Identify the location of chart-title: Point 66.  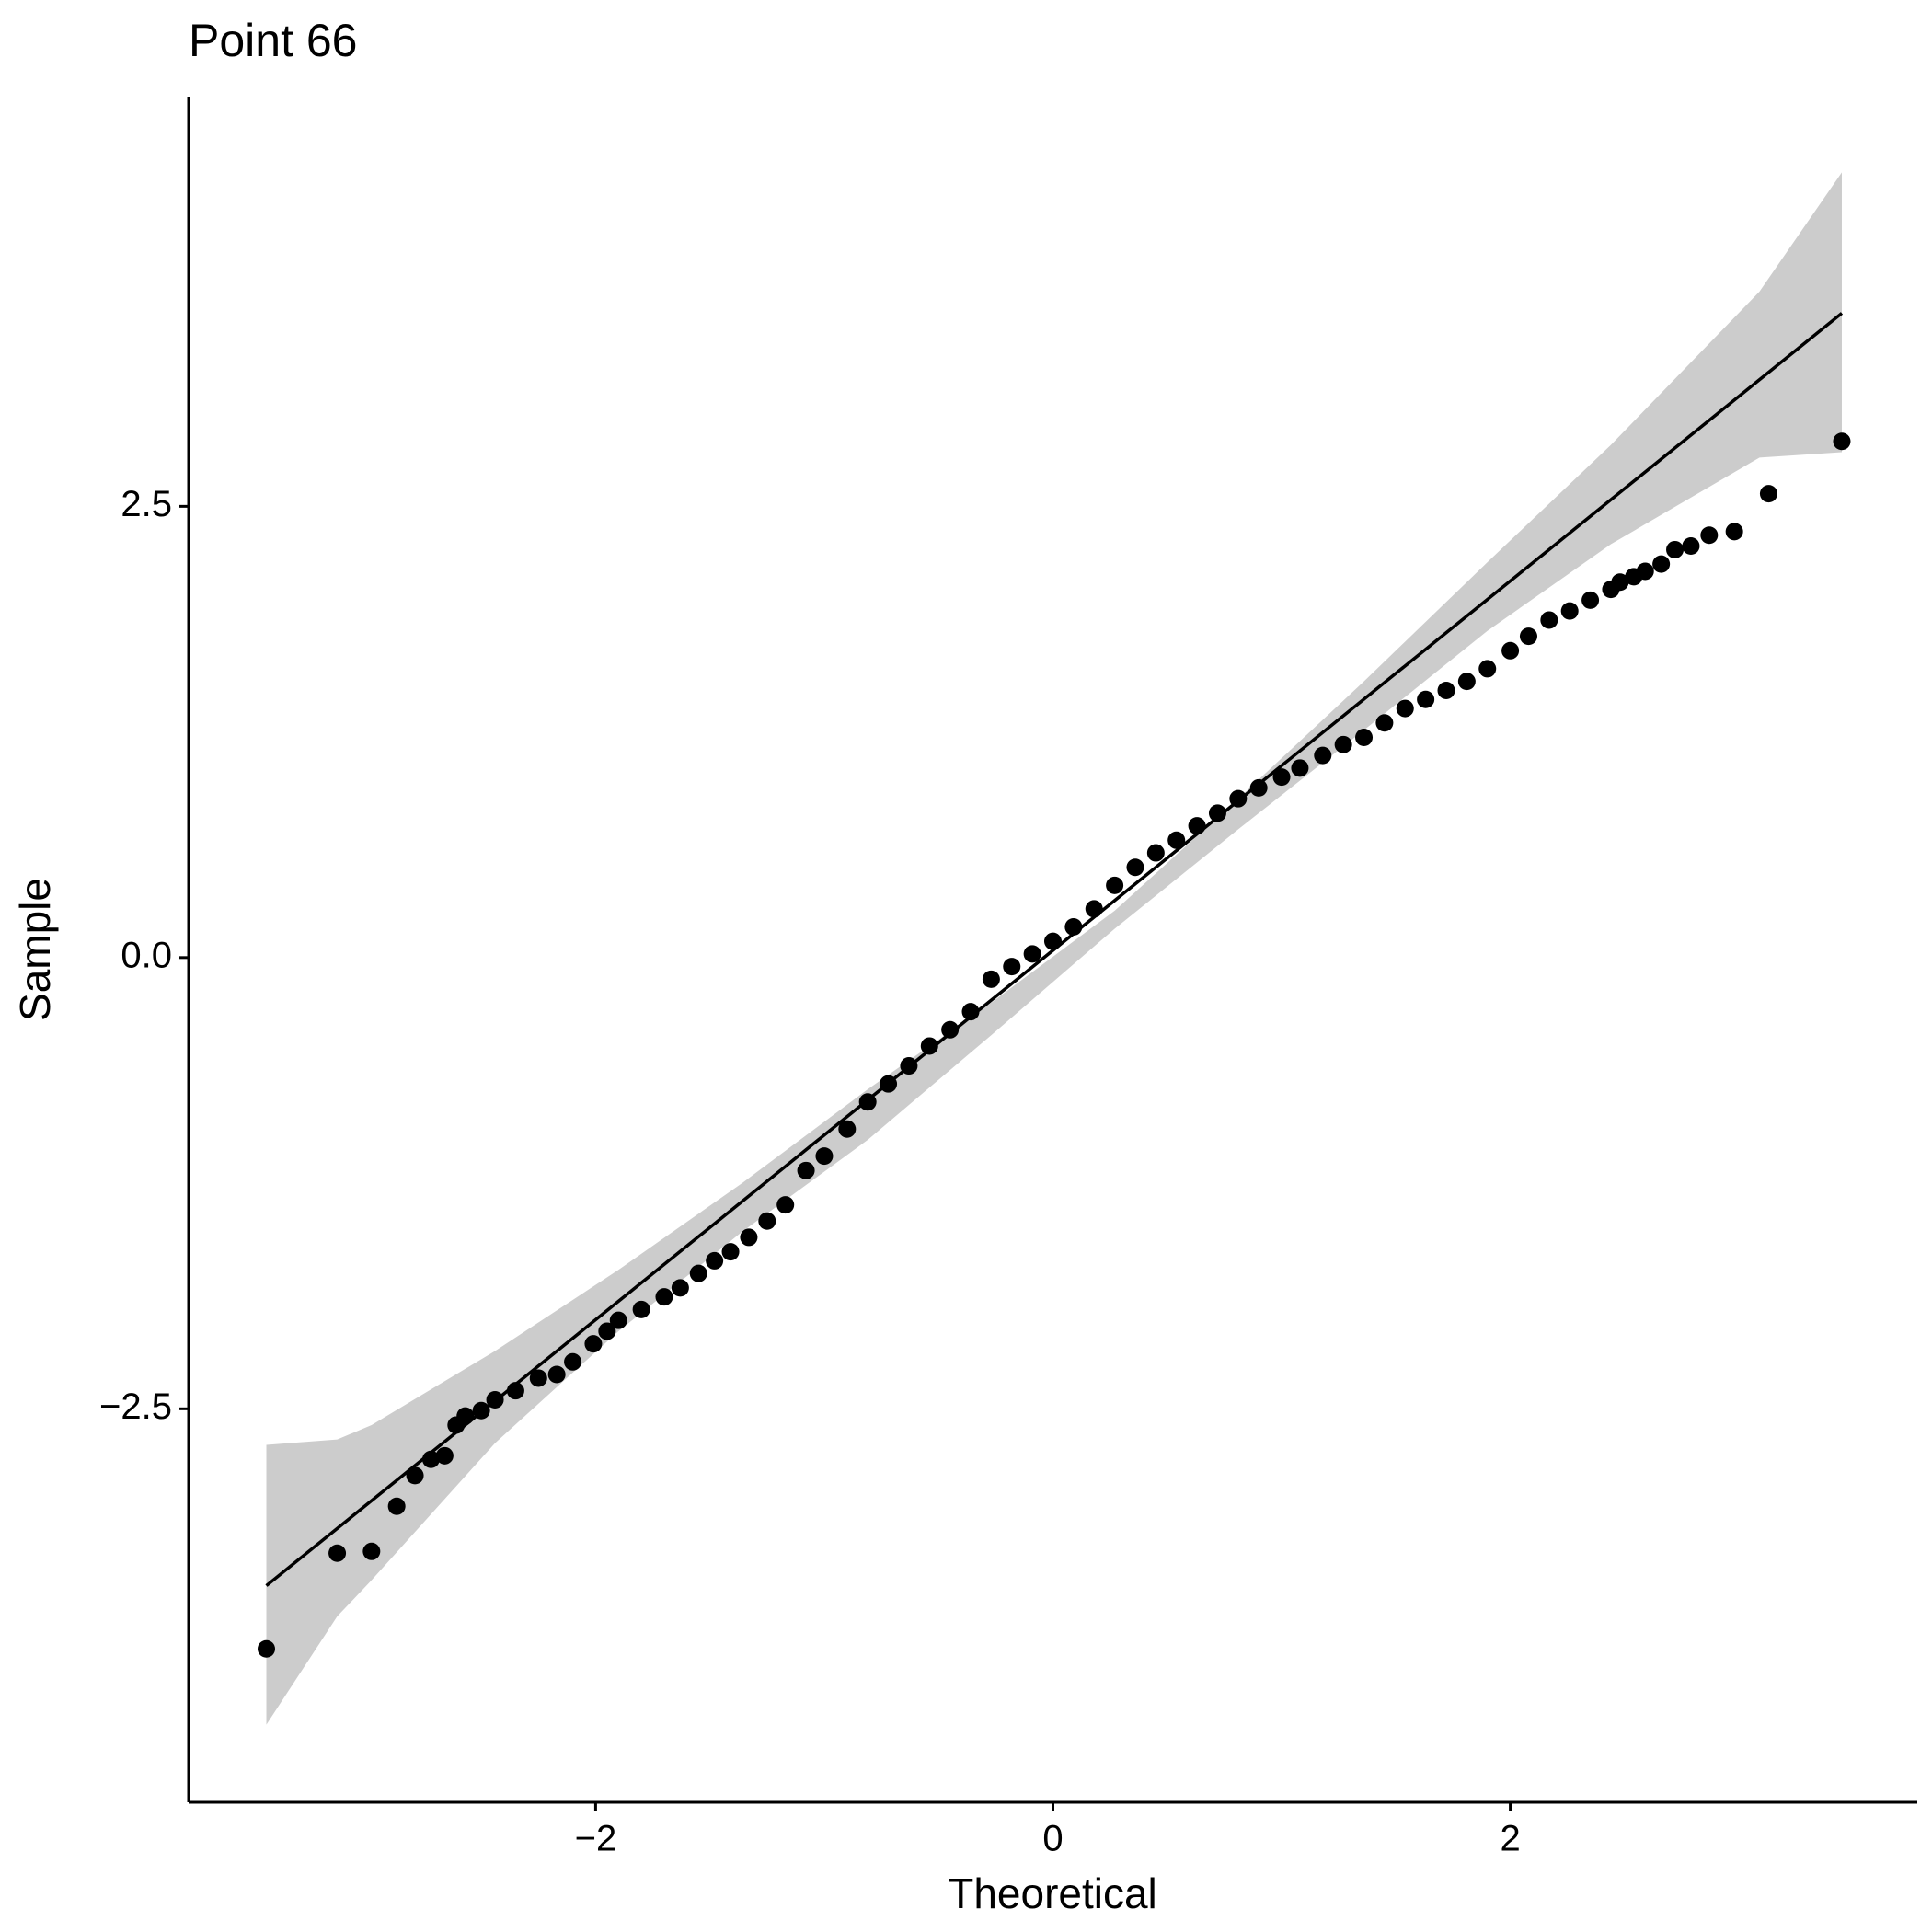
(273, 40).